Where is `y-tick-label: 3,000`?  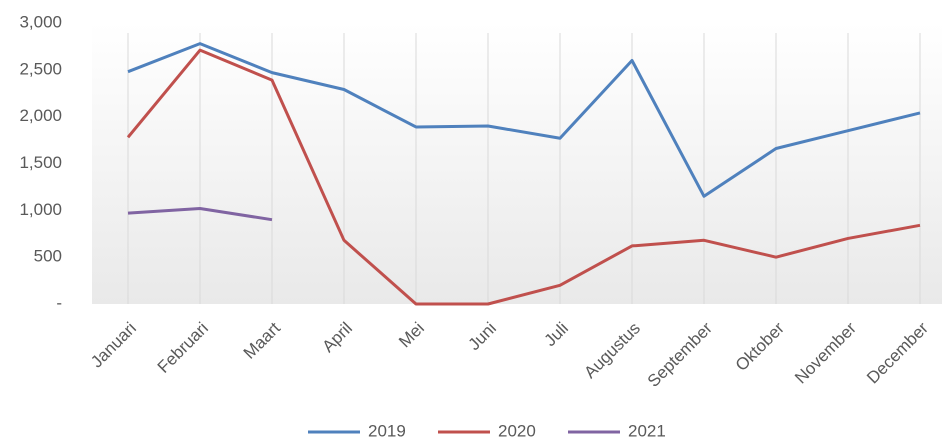 y-tick-label: 3,000 is located at coordinates (40, 21).